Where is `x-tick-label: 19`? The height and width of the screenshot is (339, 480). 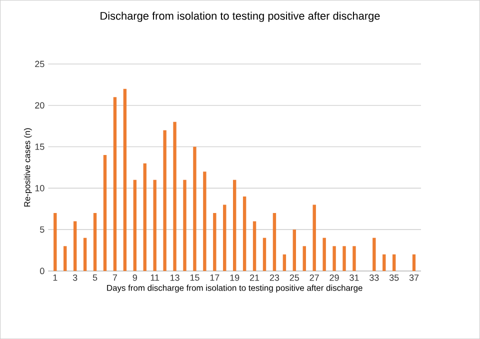
x-tick-label: 19 is located at coordinates (235, 277).